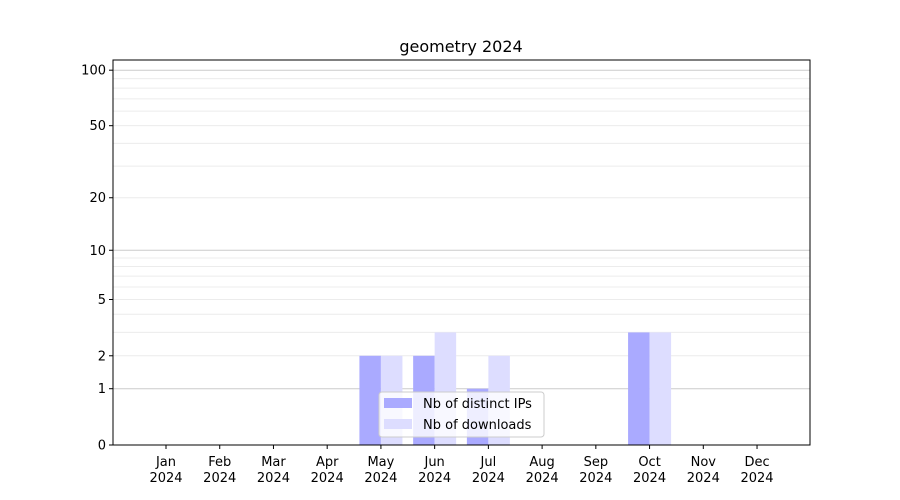  I want to click on legend-label: Nb of downloads, so click(477, 425).